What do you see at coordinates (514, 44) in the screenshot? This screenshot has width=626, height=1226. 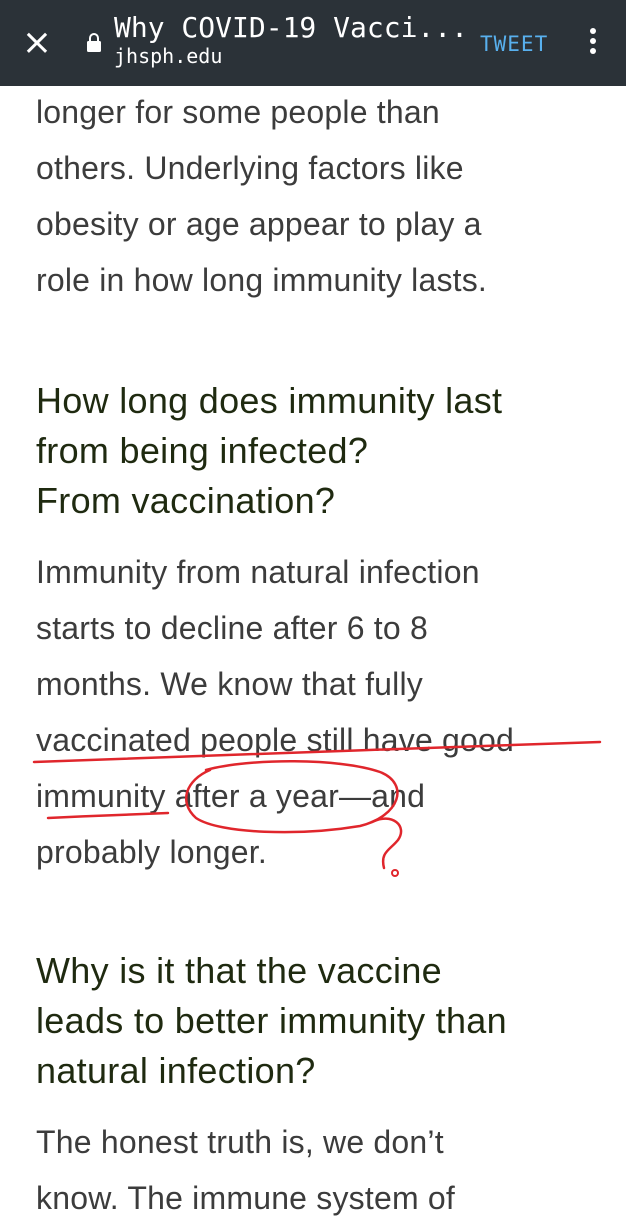 I see `tweet-button: TWEET` at bounding box center [514, 44].